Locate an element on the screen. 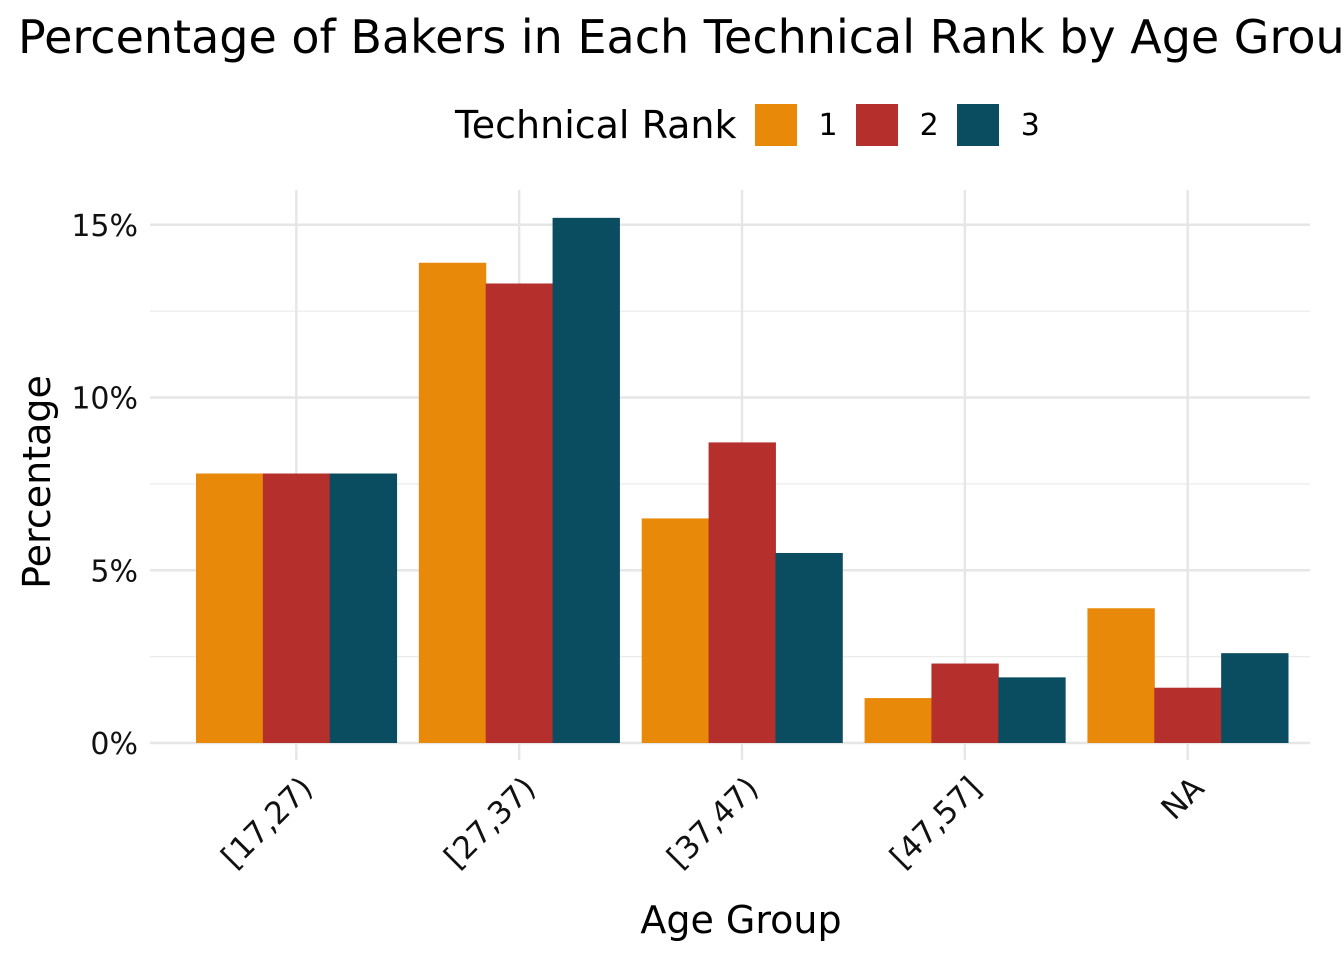  x-tick-label: NA is located at coordinates (1183, 798).